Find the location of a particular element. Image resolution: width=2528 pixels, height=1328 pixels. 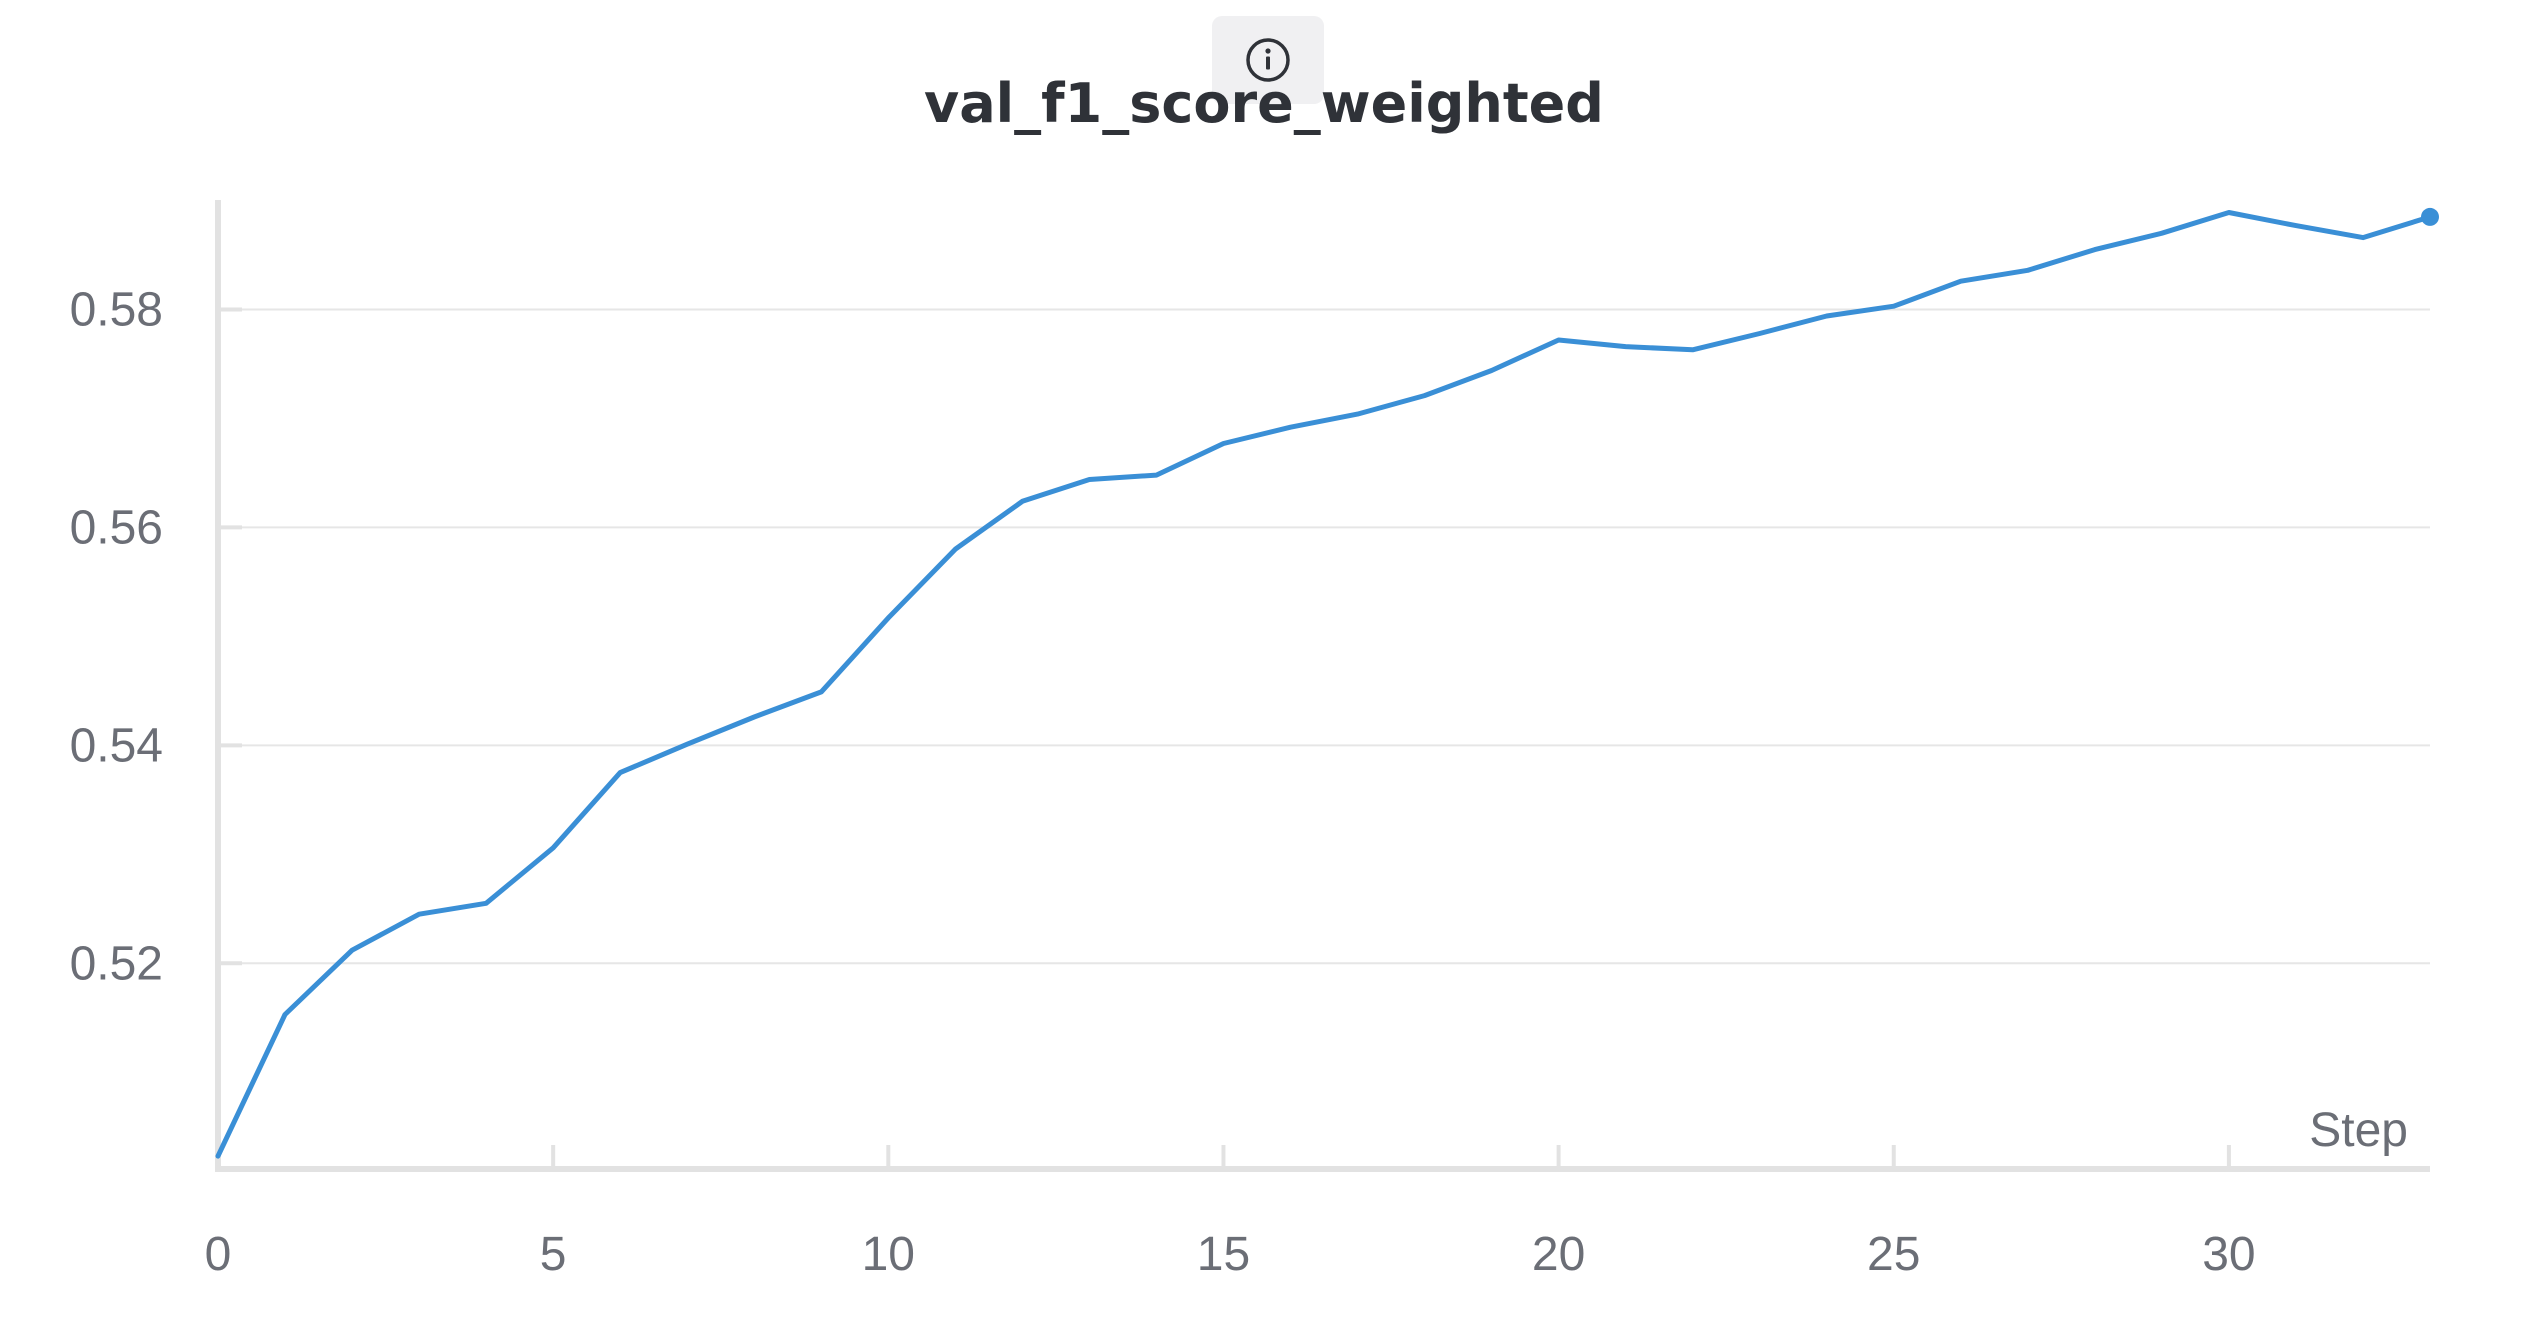

y-tick-label: 0.56 is located at coordinates (116, 527).